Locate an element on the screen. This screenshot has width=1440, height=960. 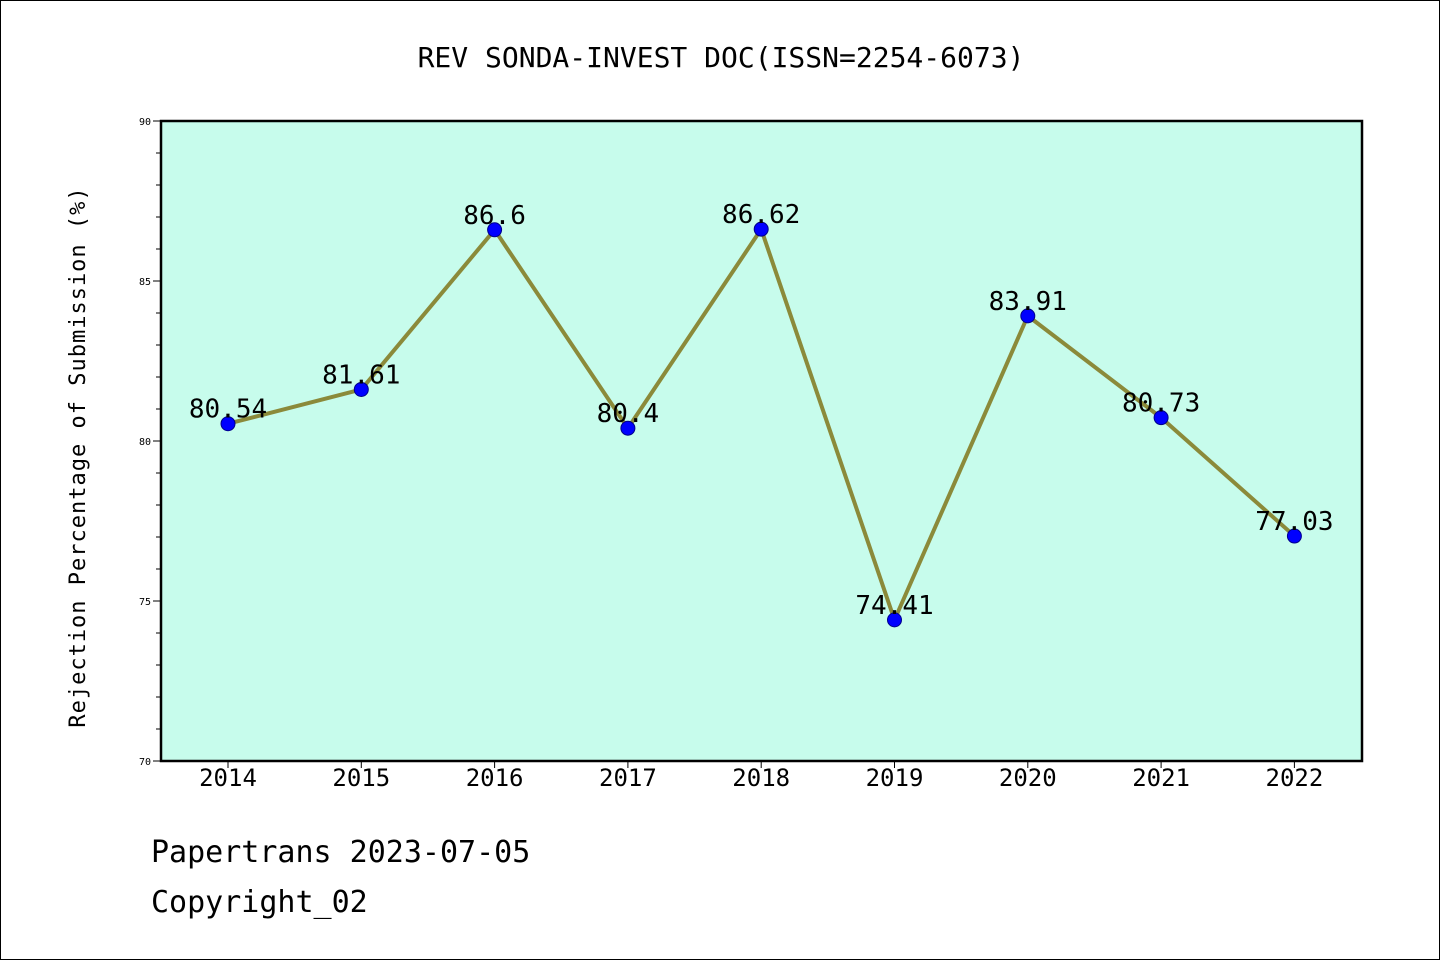
data-label: 77.03 is located at coordinates (1294, 522).